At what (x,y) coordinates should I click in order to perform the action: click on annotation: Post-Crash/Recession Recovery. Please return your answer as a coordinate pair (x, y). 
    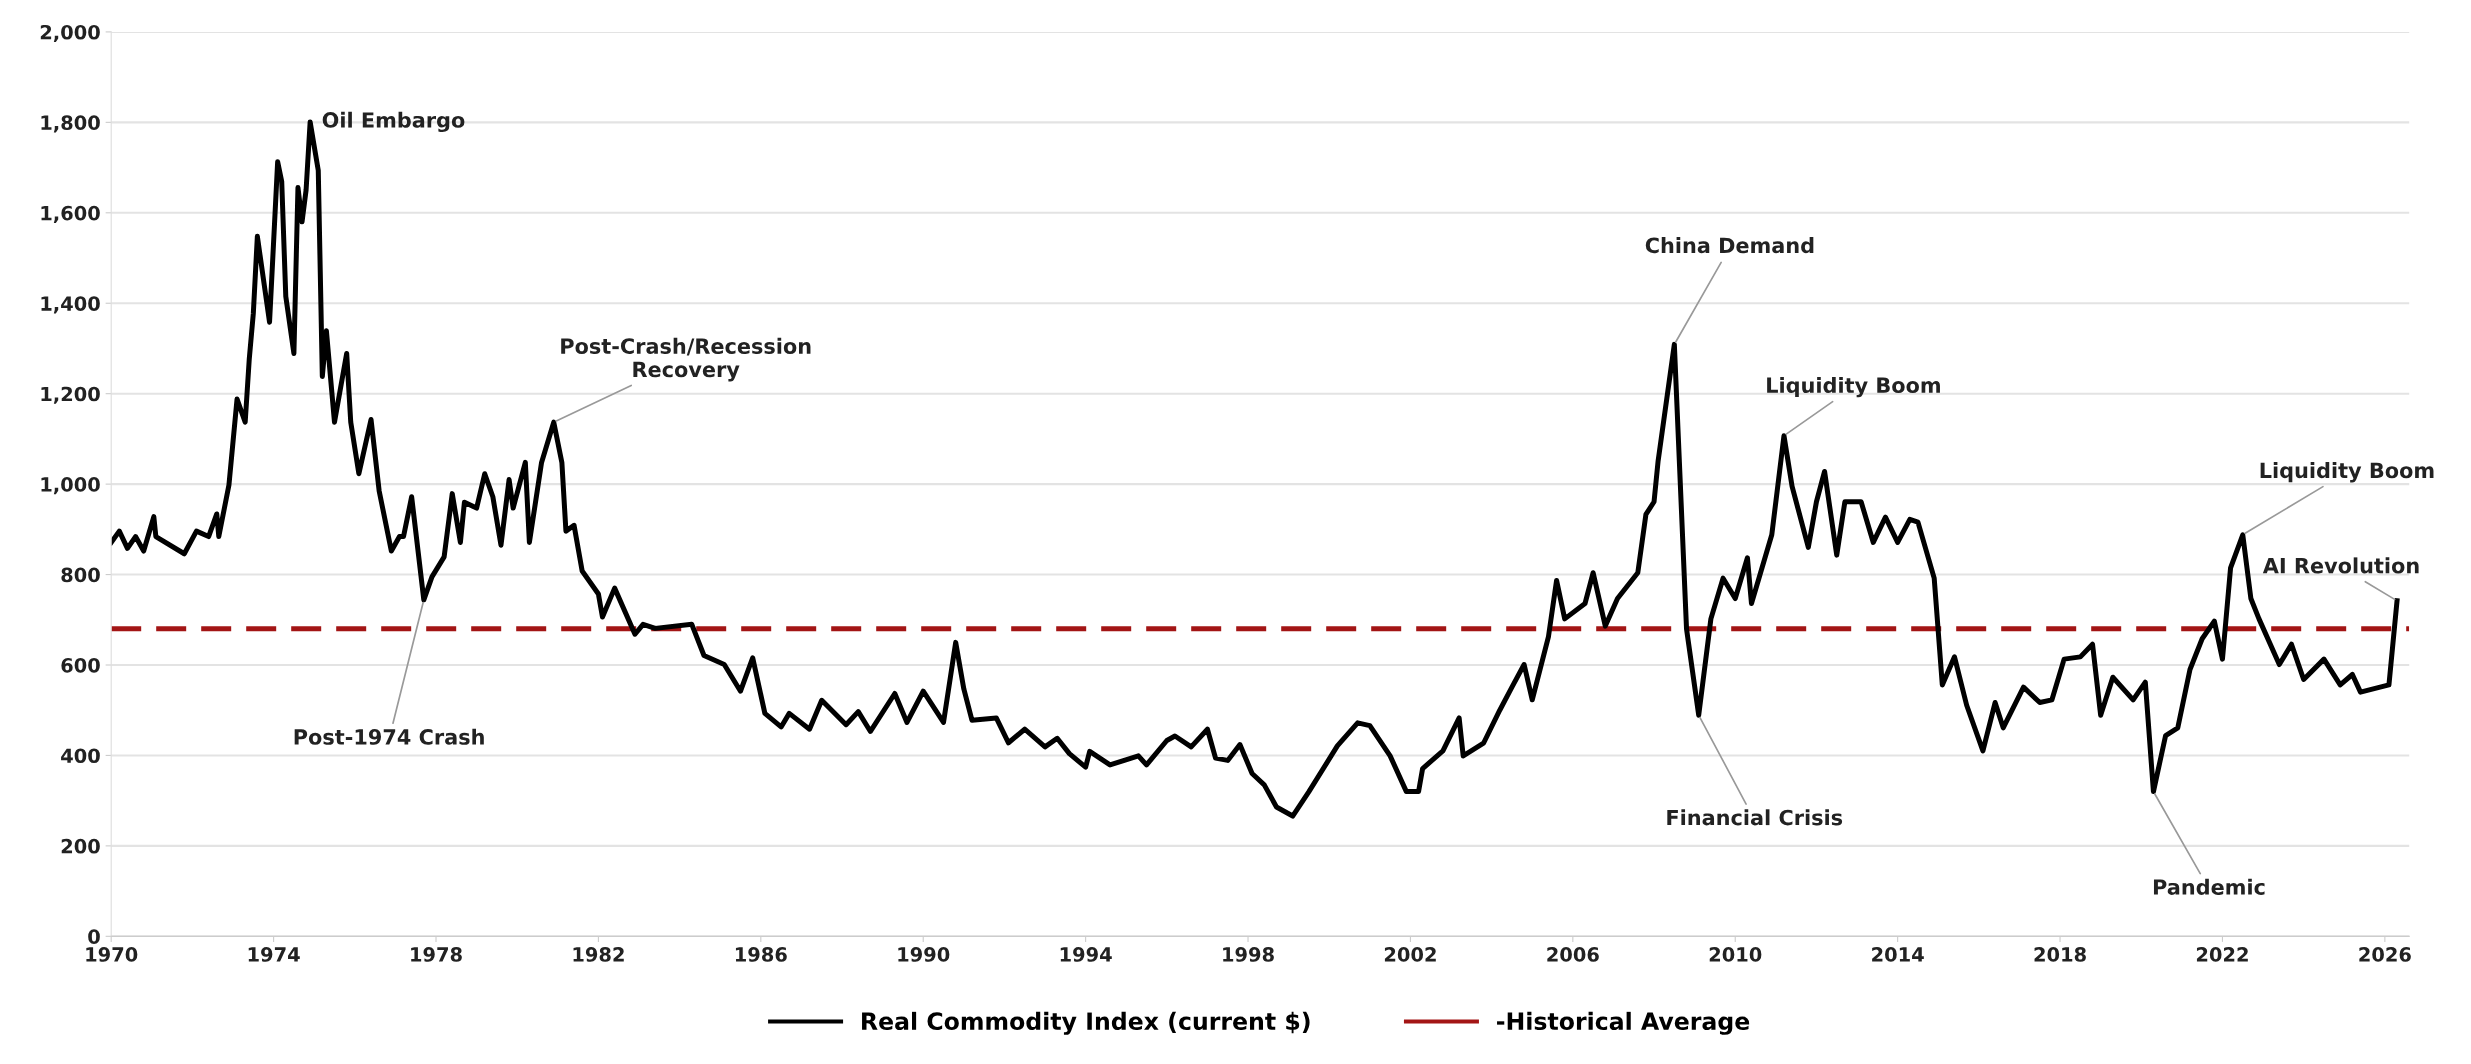
    Looking at the image, I should click on (686, 359).